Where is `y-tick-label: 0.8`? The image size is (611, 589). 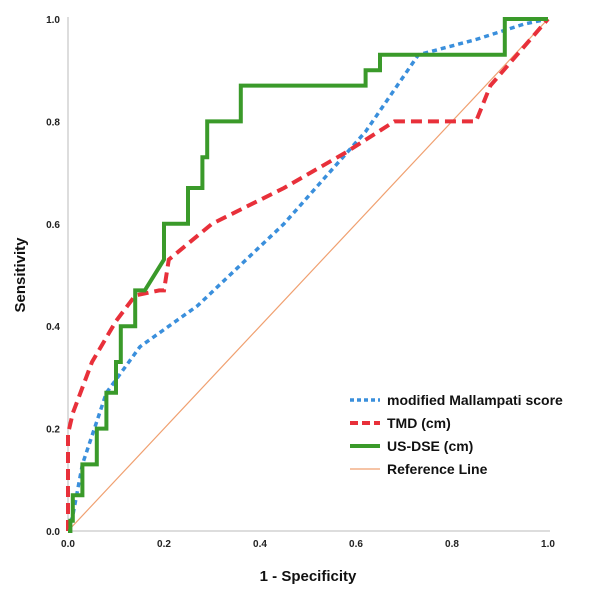
y-tick-label: 0.8 is located at coordinates (53, 122).